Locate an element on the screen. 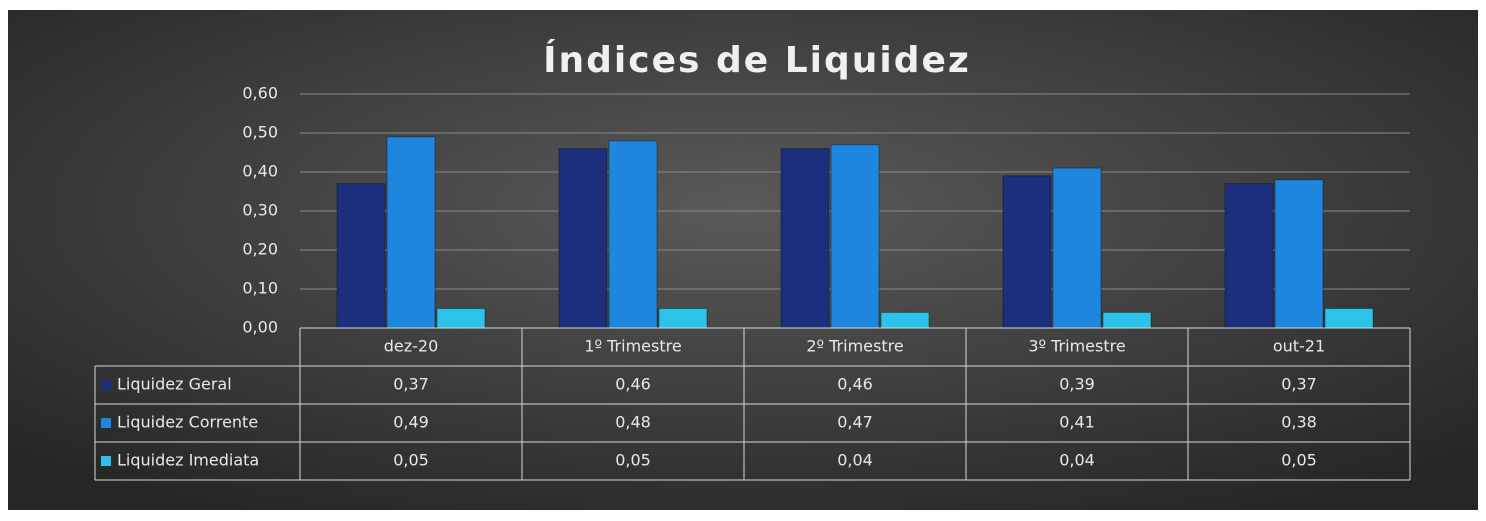 The width and height of the screenshot is (1486, 521). legend-label: Liquidez Corrente is located at coordinates (187, 422).